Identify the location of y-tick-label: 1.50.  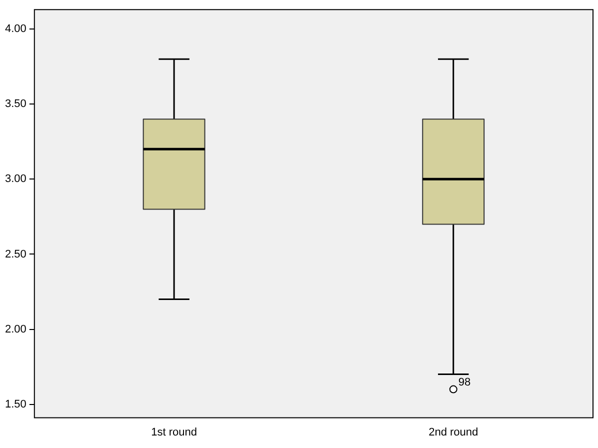
(15, 404).